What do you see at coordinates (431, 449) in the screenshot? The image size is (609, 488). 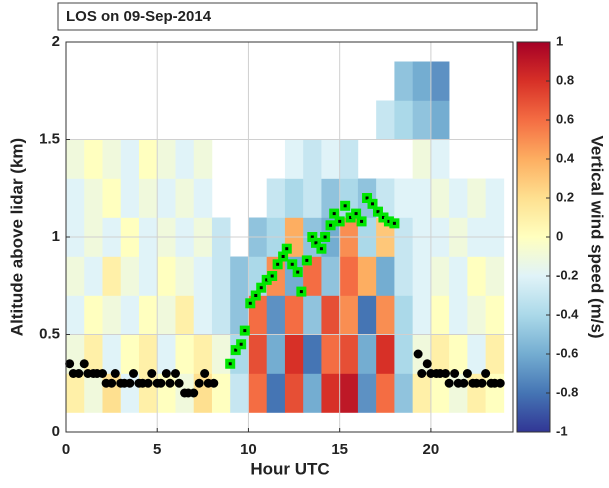 I see `x-tick-label: 20` at bounding box center [431, 449].